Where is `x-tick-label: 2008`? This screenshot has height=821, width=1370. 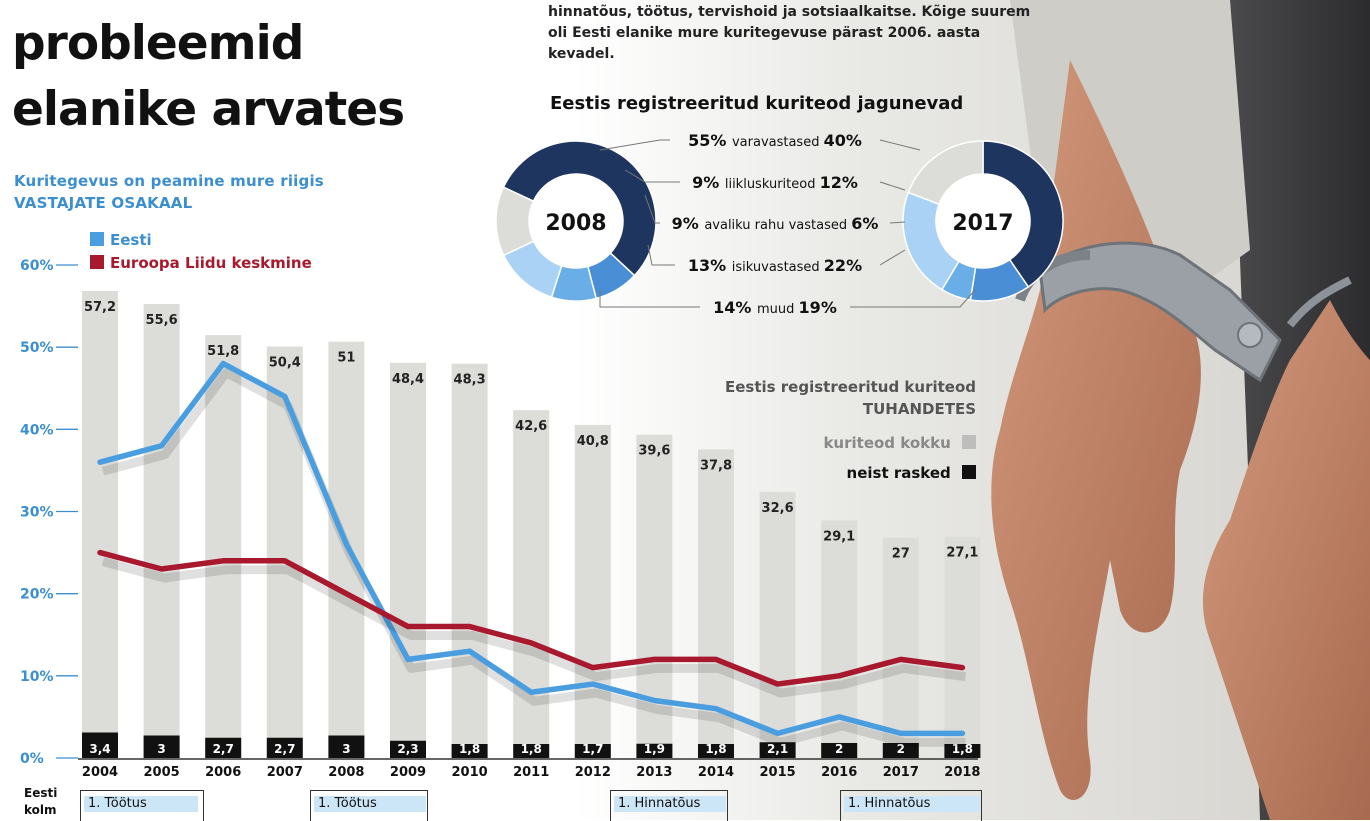 x-tick-label: 2008 is located at coordinates (346, 772).